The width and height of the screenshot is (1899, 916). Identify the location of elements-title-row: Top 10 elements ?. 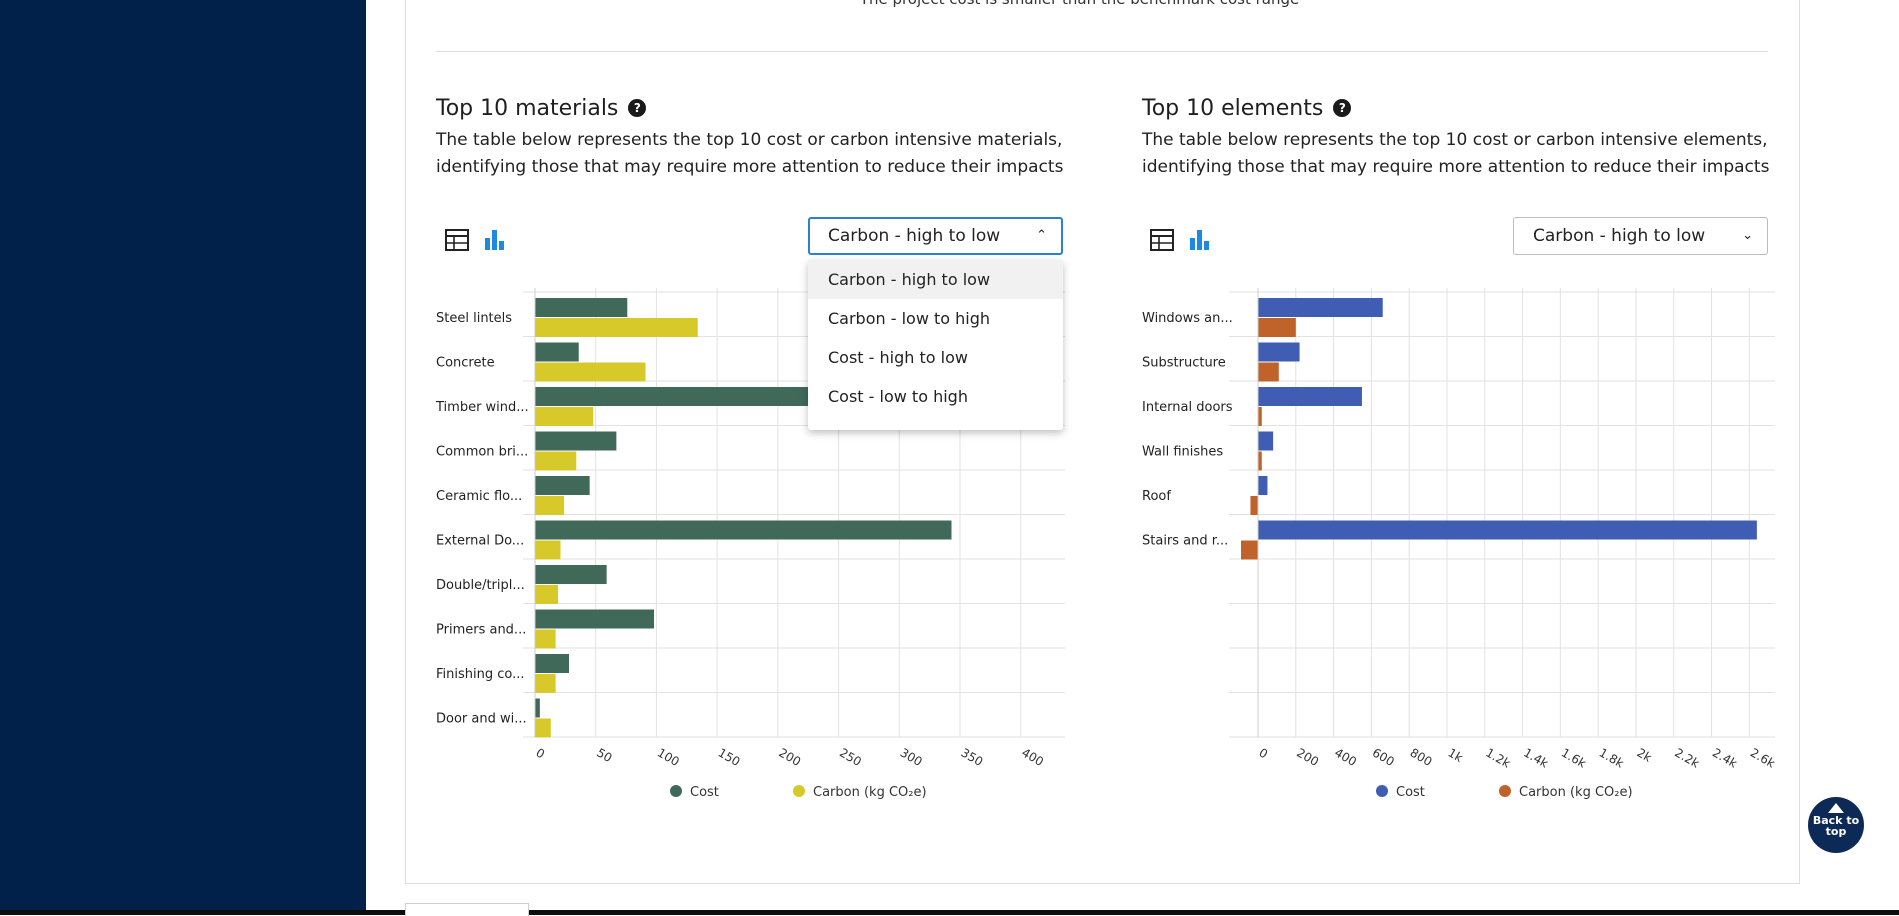
(1472, 108).